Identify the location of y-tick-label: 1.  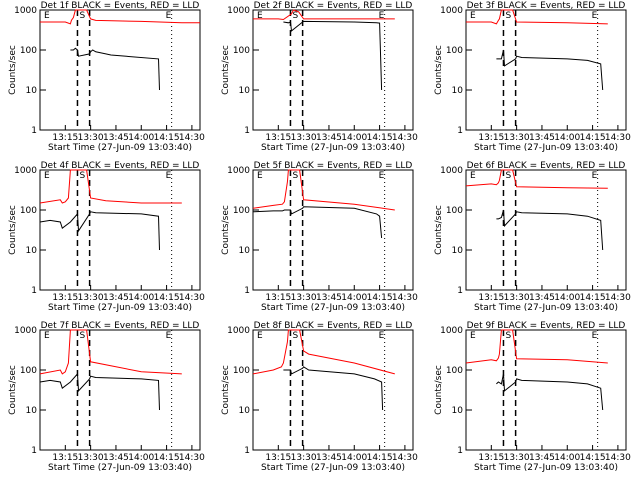
(247, 131).